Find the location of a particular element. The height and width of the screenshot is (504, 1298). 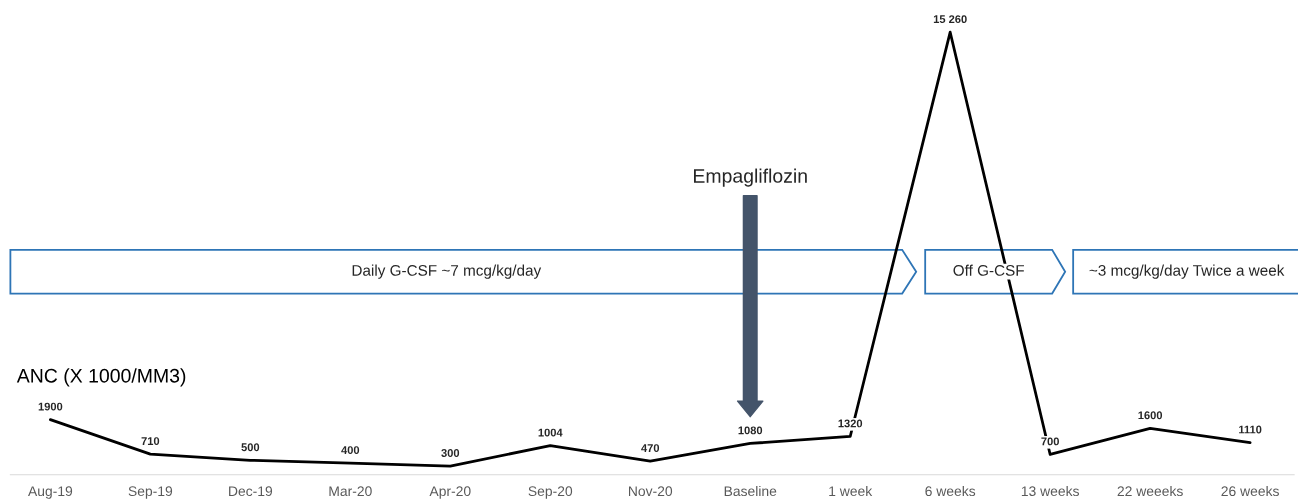

x-tick-label: 1 week is located at coordinates (851, 491).